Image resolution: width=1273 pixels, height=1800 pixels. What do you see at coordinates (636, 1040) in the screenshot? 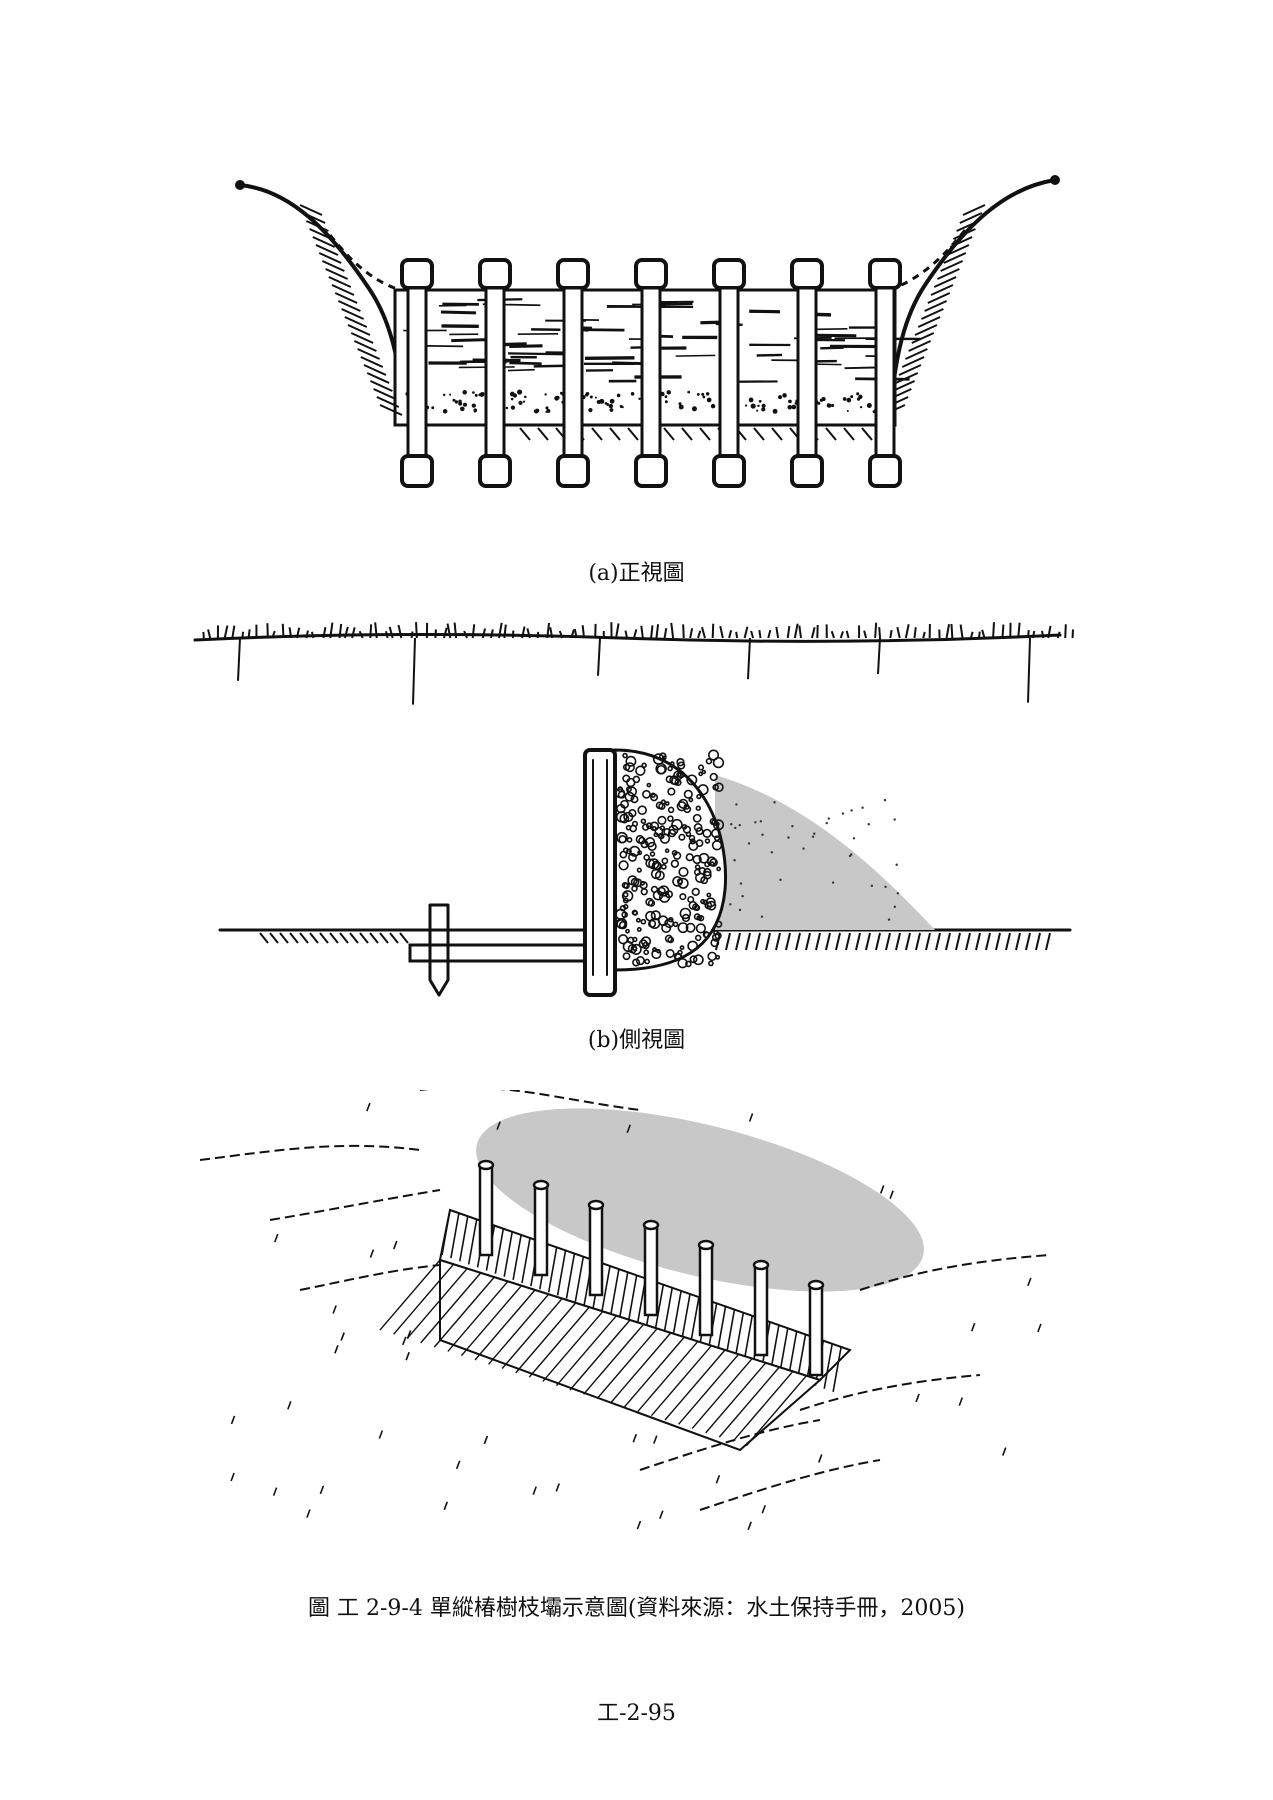
I see `side-view-caption: (b)側視圖` at bounding box center [636, 1040].